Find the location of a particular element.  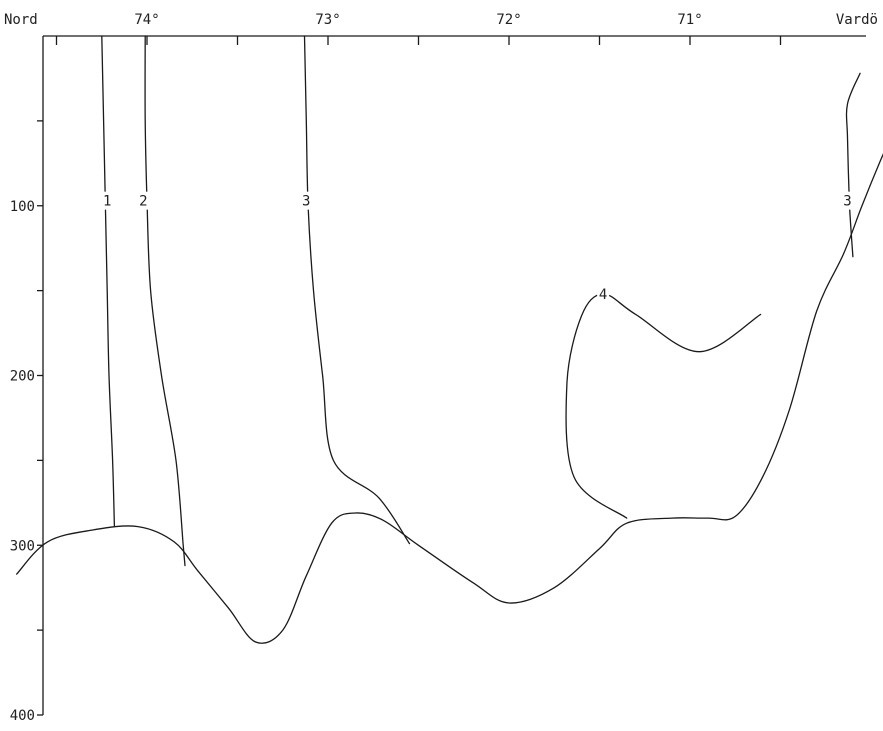

y-tick-label: 200 is located at coordinates (22, 377).